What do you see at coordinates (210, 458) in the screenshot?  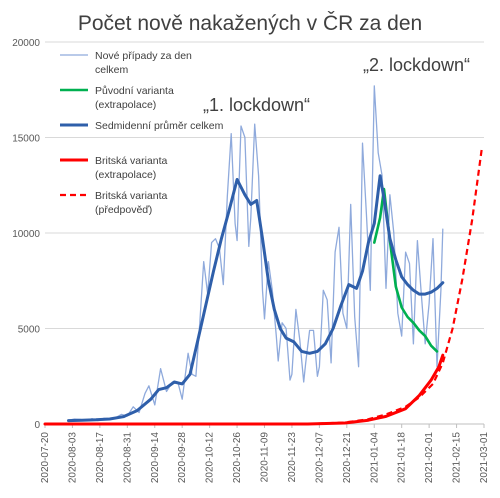 I see `x-tick-label: 2020-10-12` at bounding box center [210, 458].